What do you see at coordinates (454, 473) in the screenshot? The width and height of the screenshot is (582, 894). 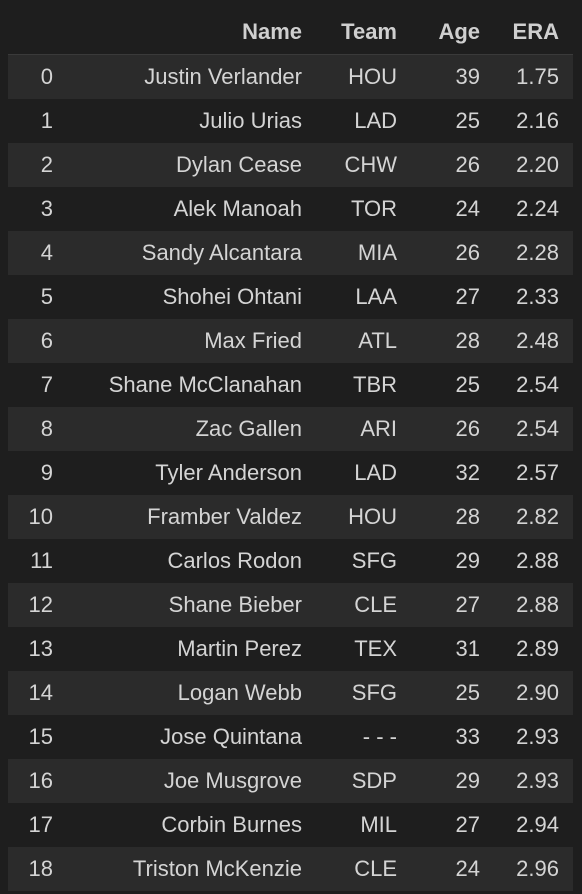 I see `cell-age: 32` at bounding box center [454, 473].